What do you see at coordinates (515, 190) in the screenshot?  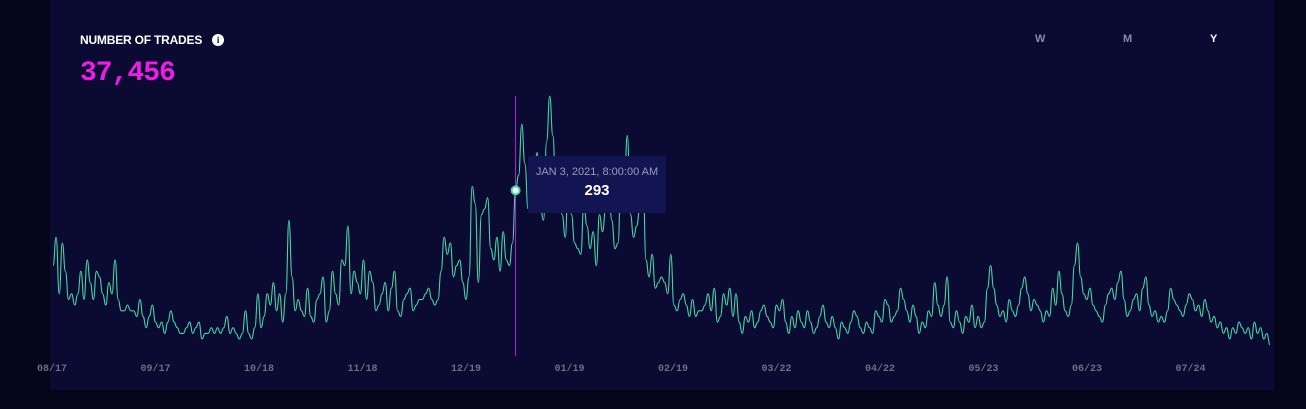 I see `highlight-point` at bounding box center [515, 190].